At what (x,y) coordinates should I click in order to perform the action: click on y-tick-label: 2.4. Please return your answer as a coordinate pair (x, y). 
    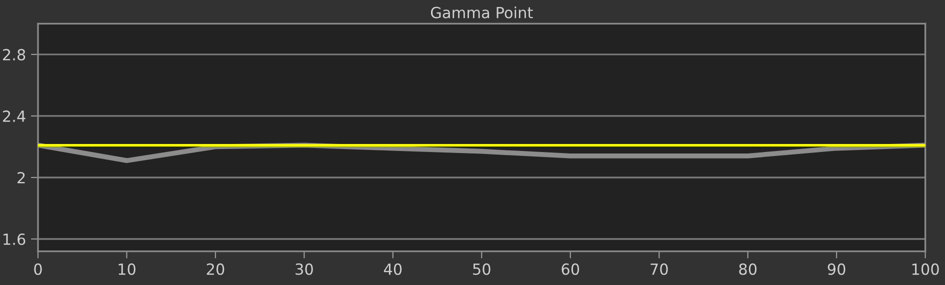
    Looking at the image, I should click on (14, 116).